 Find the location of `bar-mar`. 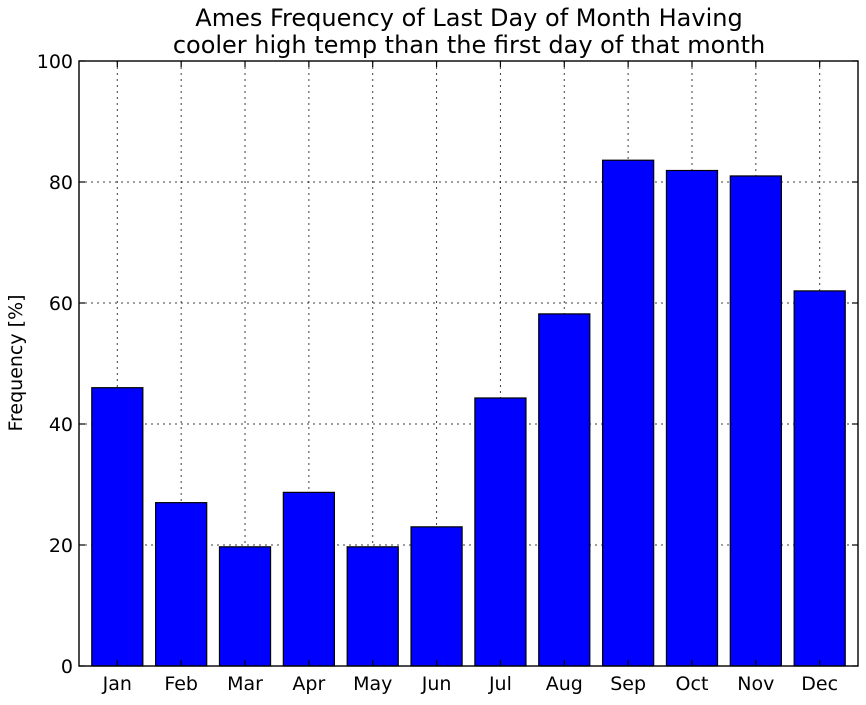

bar-mar is located at coordinates (245, 606).